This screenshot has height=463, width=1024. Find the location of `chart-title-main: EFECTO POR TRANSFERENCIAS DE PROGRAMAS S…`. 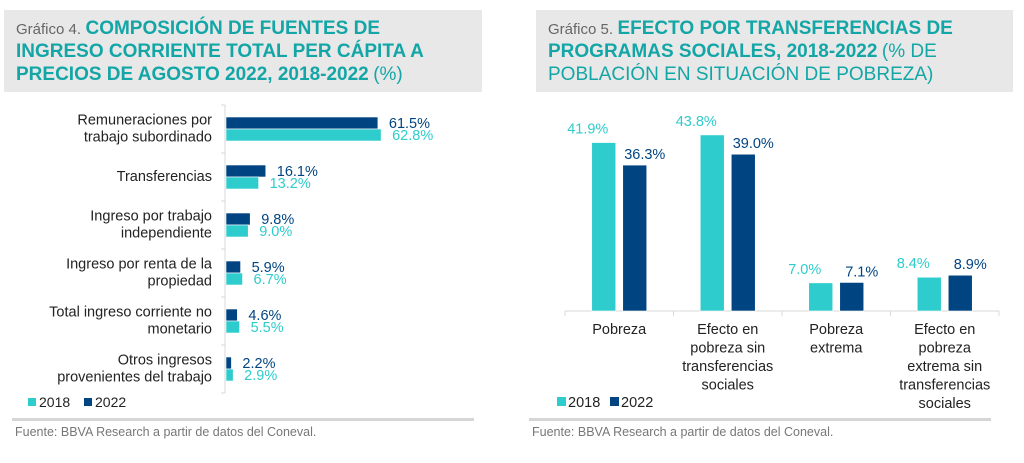

chart-title-main: EFECTO POR TRANSFERENCIAS DE PROGRAMAS S… is located at coordinates (750, 40).